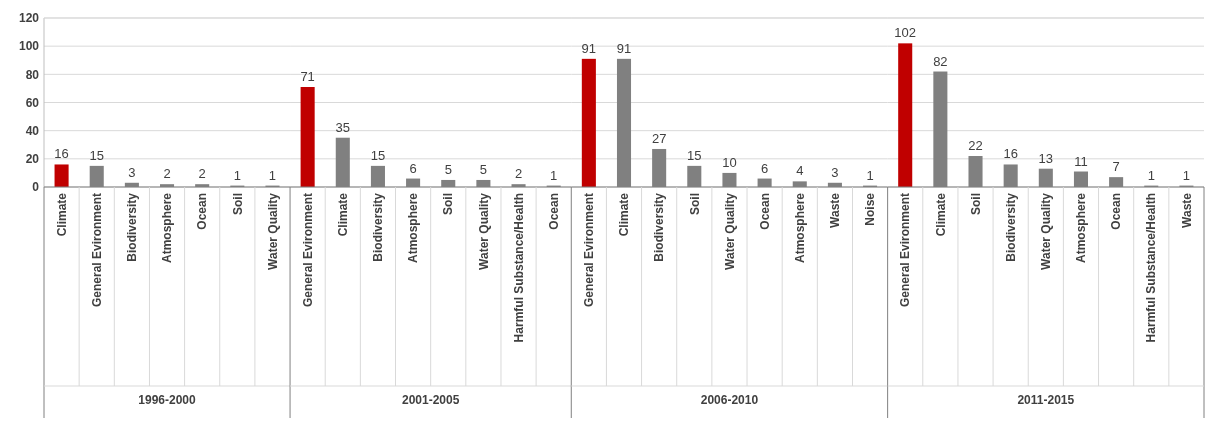 The width and height of the screenshot is (1216, 426). Describe the element at coordinates (29, 46) in the screenshot. I see `y-tick-label: 100` at that location.